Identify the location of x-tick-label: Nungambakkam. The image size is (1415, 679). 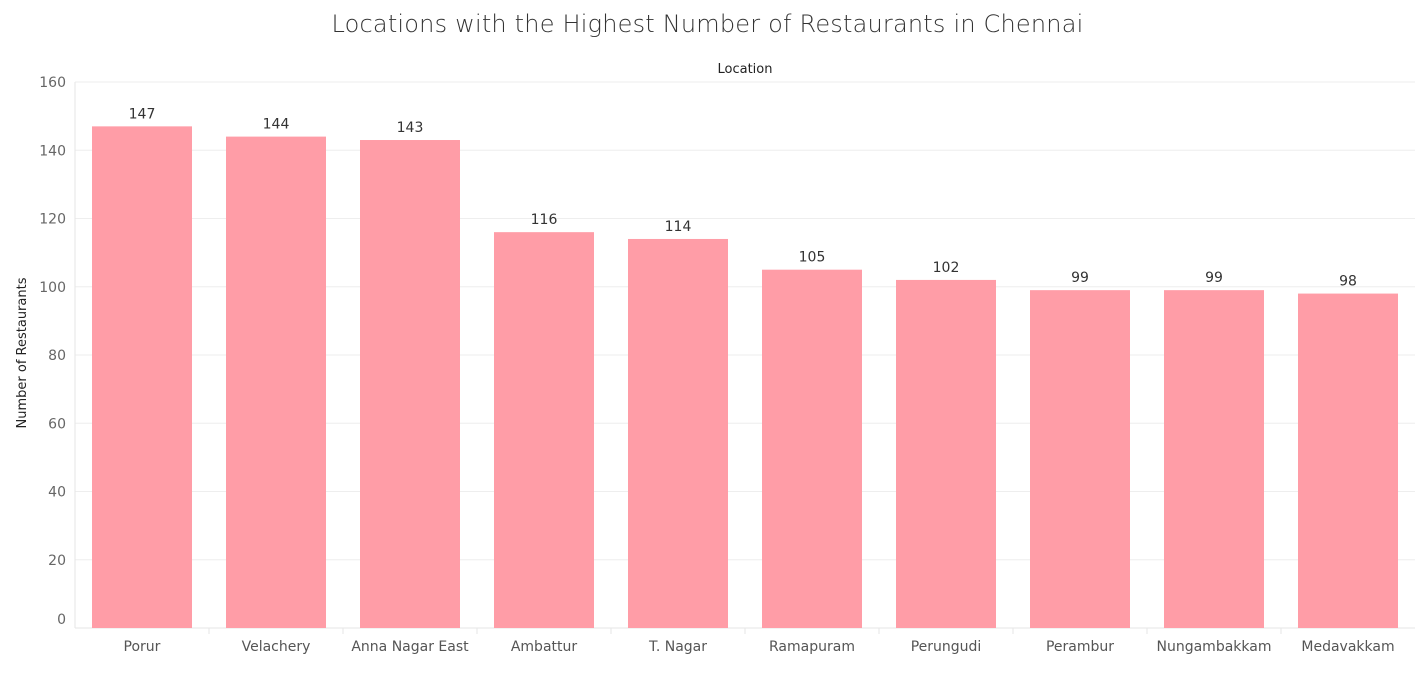
(1214, 647).